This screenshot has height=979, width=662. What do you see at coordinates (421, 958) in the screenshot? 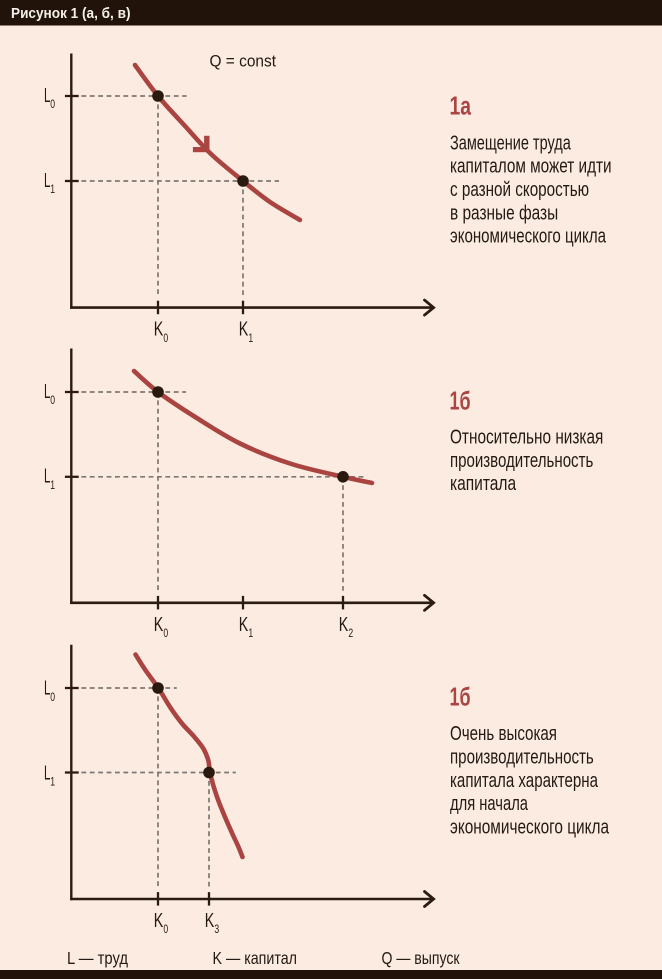
I see `svg-text: Q — выпуск` at bounding box center [421, 958].